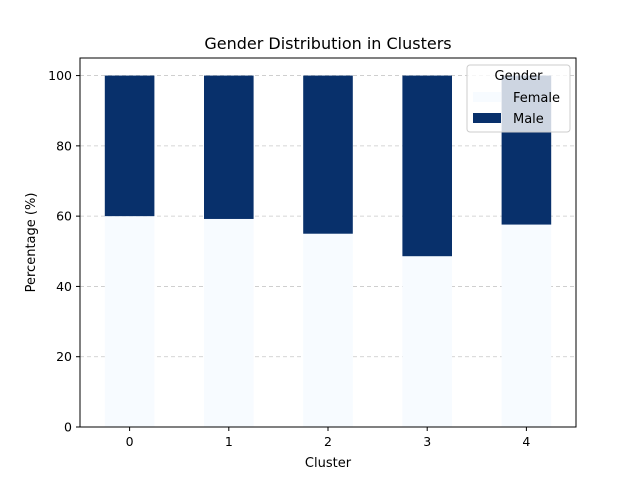 This screenshot has width=640, height=480. Describe the element at coordinates (64, 286) in the screenshot. I see `y-tick-label: 40` at that location.